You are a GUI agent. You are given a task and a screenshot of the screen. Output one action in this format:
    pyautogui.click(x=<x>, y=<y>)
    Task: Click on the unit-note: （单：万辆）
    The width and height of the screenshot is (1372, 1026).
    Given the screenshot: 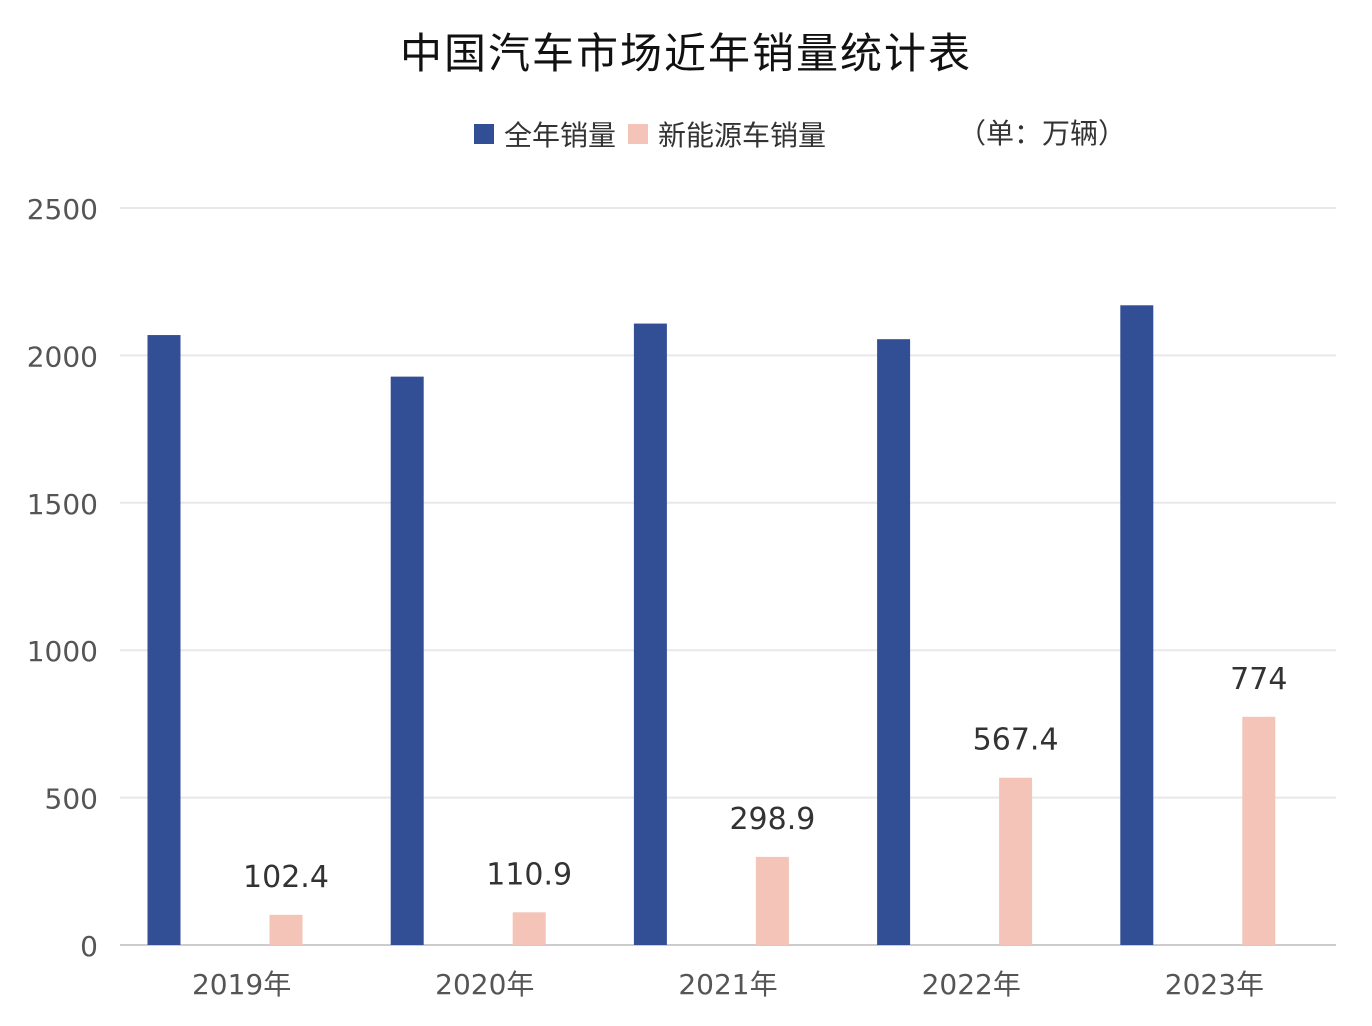 What is the action you would take?
    pyautogui.click(x=1042, y=133)
    